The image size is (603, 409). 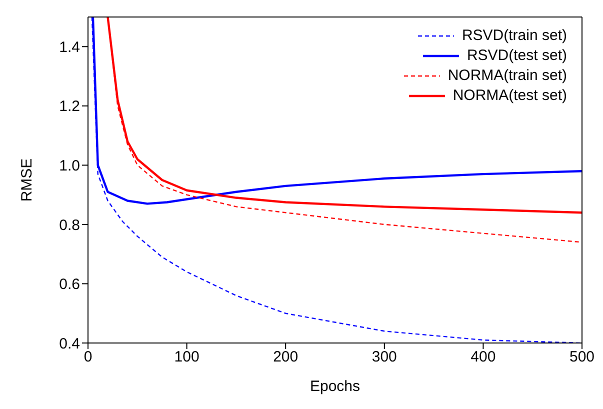 I want to click on x-axis-title: Epochs, so click(x=335, y=386).